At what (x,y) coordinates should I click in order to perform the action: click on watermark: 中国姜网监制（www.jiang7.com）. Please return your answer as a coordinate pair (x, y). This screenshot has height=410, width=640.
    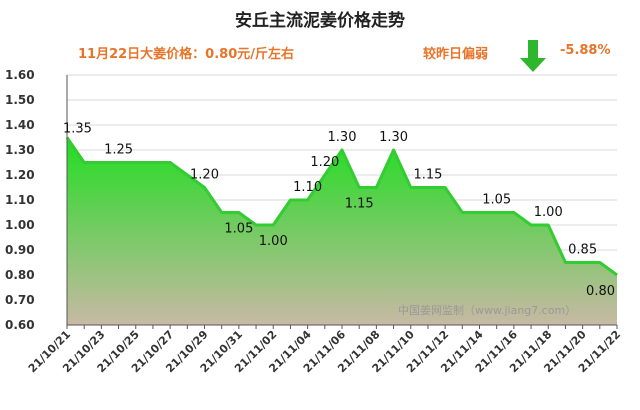
    Looking at the image, I should click on (487, 310).